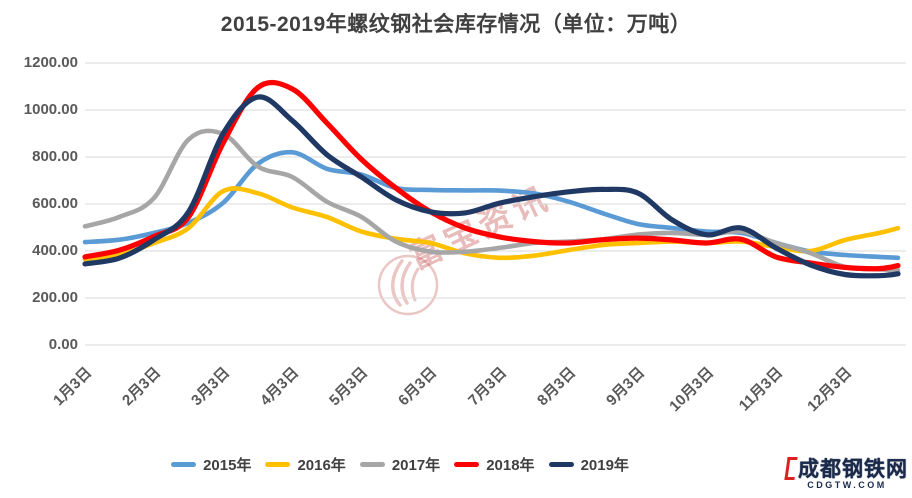 Image resolution: width=912 pixels, height=498 pixels. What do you see at coordinates (55, 250) in the screenshot?
I see `y-axis-label: 400.00` at bounding box center [55, 250].